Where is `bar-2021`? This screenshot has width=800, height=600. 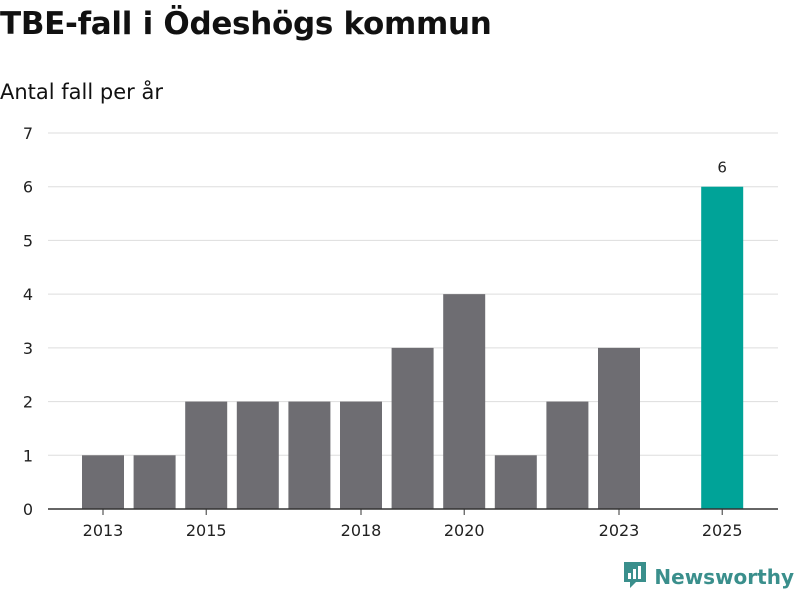
bar-2021 is located at coordinates (515, 482).